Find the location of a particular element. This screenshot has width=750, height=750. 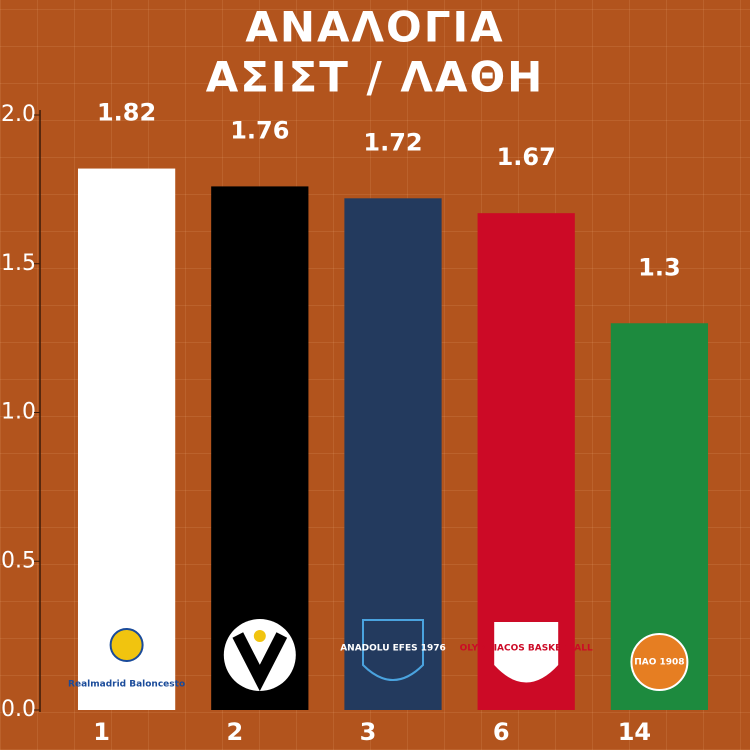

chart-subtitle: ΑΣΙΣΤ / ΛΑΘΗ is located at coordinates (375, 77).